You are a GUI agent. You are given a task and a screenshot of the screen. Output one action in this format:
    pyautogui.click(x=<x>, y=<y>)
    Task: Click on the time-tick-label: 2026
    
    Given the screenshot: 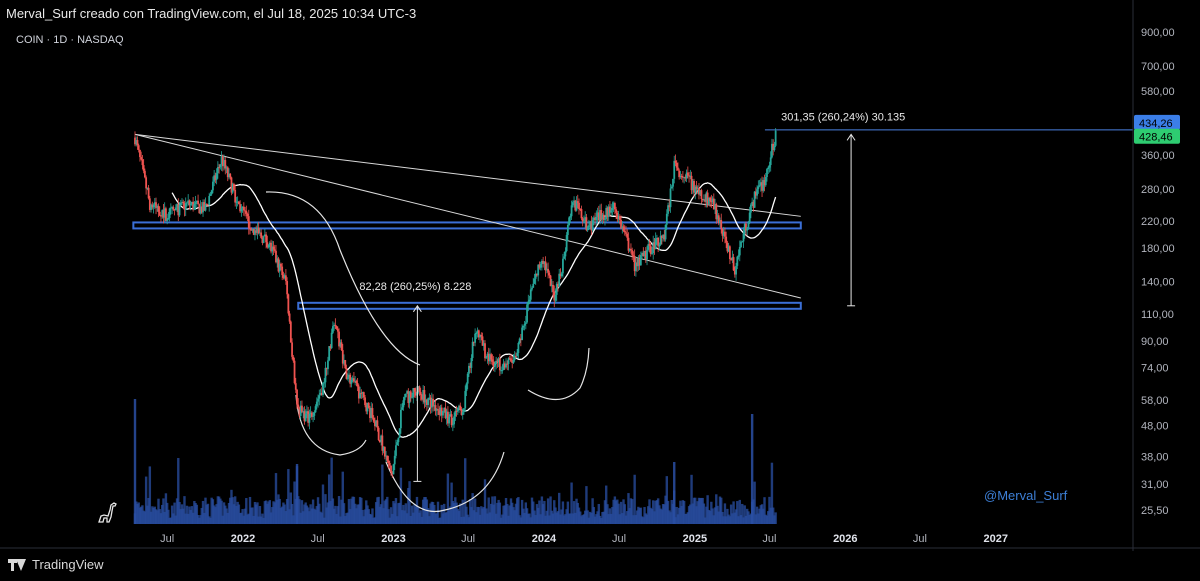 What is the action you would take?
    pyautogui.click(x=845, y=539)
    